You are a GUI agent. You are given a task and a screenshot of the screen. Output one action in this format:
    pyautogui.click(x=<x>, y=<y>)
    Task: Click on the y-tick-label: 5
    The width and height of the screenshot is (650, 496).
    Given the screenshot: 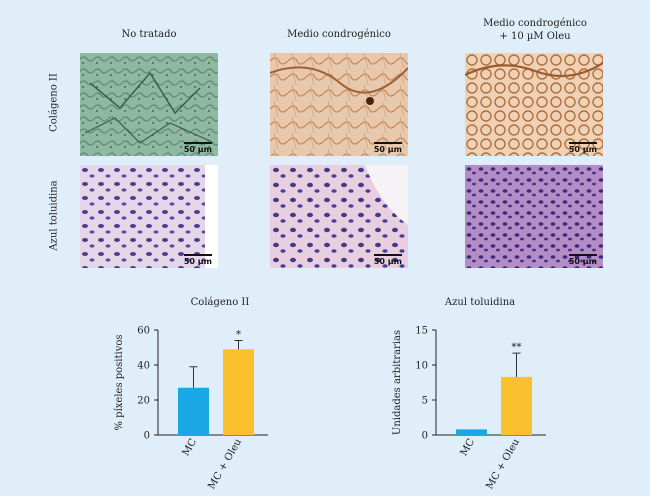 What is the action you would take?
    pyautogui.click(x=425, y=401)
    